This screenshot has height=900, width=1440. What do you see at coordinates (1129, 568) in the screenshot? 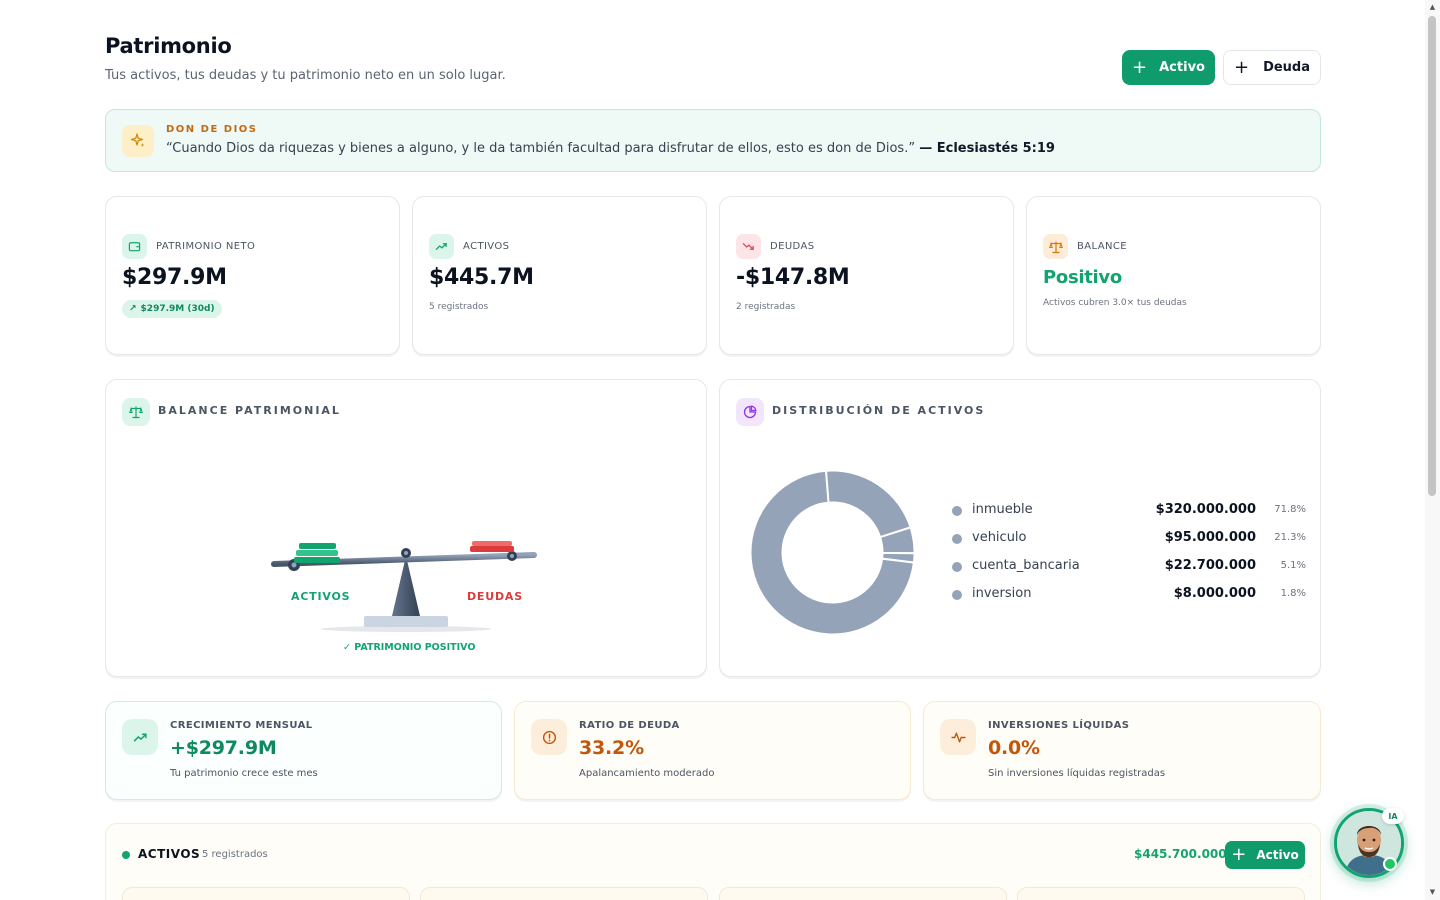
I see `legend-item: cuenta_bancaria $22.700.000 5.1%` at bounding box center [1129, 568].